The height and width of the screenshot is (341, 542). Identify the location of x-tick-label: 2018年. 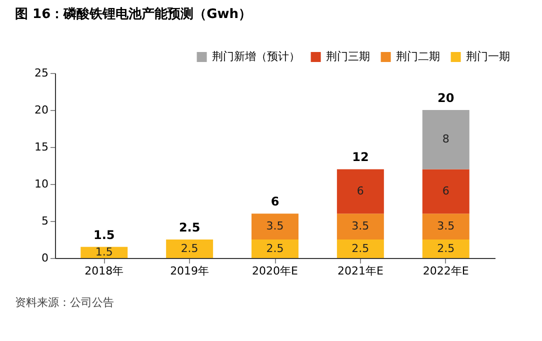
(104, 271).